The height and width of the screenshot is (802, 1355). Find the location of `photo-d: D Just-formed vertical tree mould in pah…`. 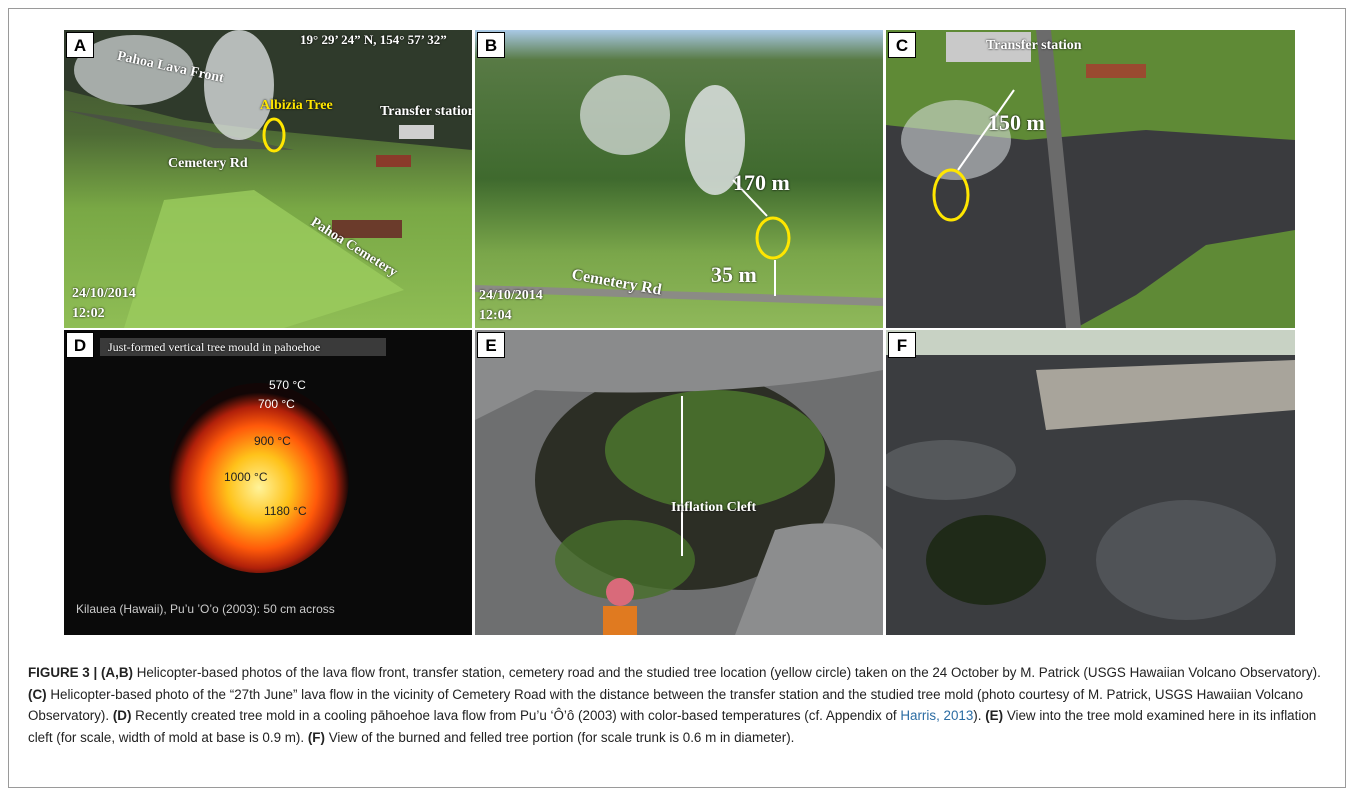

photo-d: D Just-formed vertical tree mould in pah… is located at coordinates (268, 482).